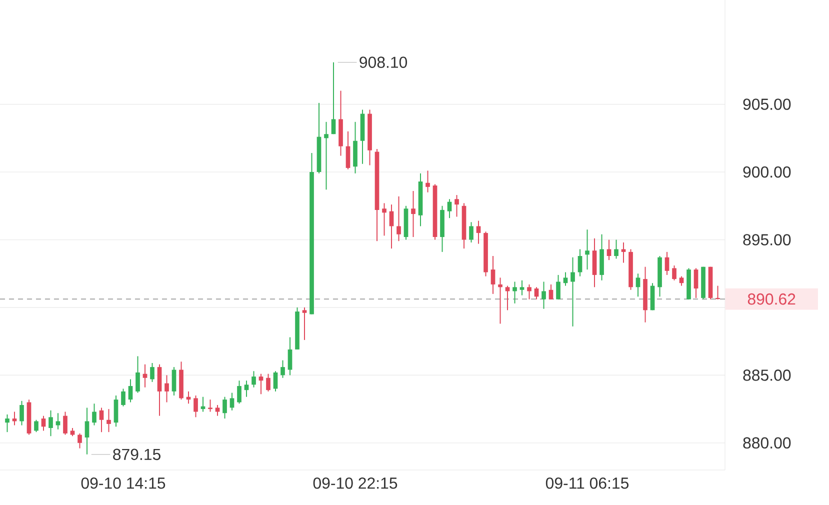  Describe the element at coordinates (384, 62) in the screenshot. I see `annotation: 908.10` at that location.